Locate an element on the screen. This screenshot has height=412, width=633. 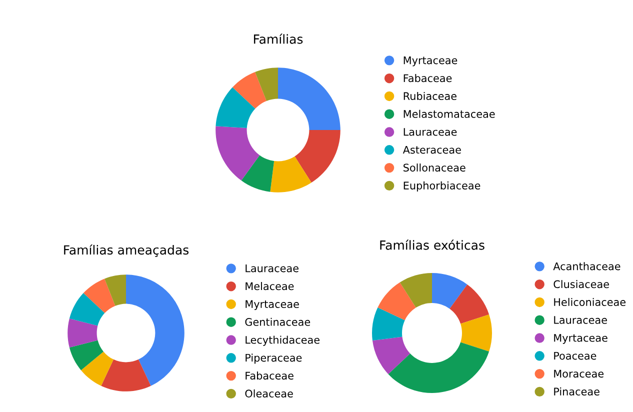
legend-label: Lecythidaceae is located at coordinates (283, 341).